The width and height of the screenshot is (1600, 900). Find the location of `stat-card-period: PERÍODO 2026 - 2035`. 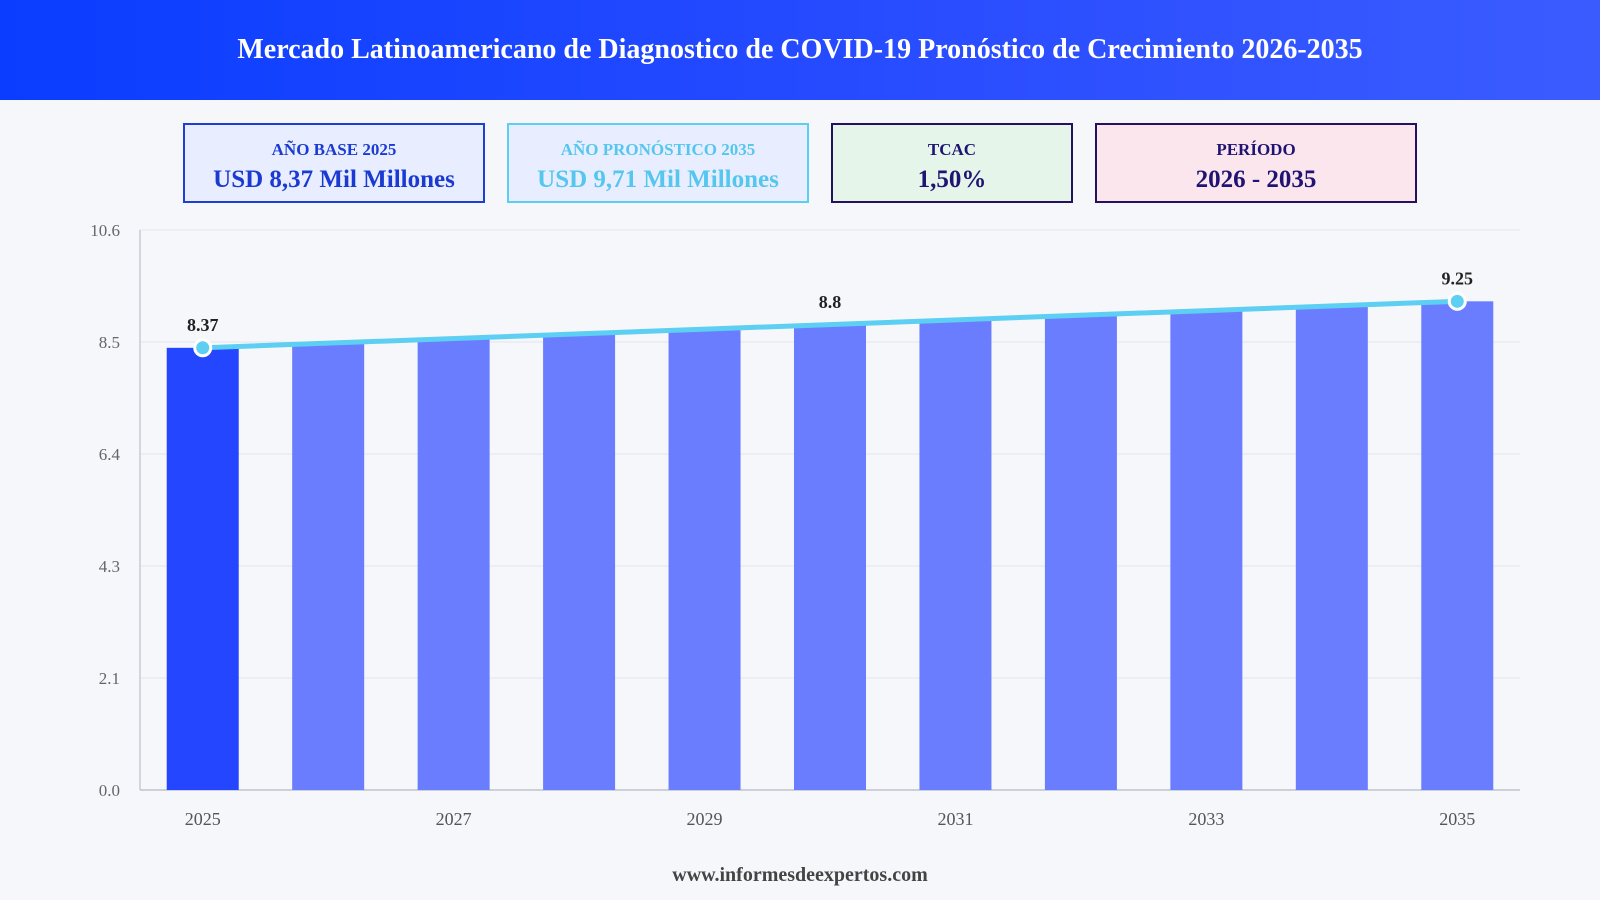

stat-card-period: PERÍODO 2026 - 2035 is located at coordinates (1256, 163).